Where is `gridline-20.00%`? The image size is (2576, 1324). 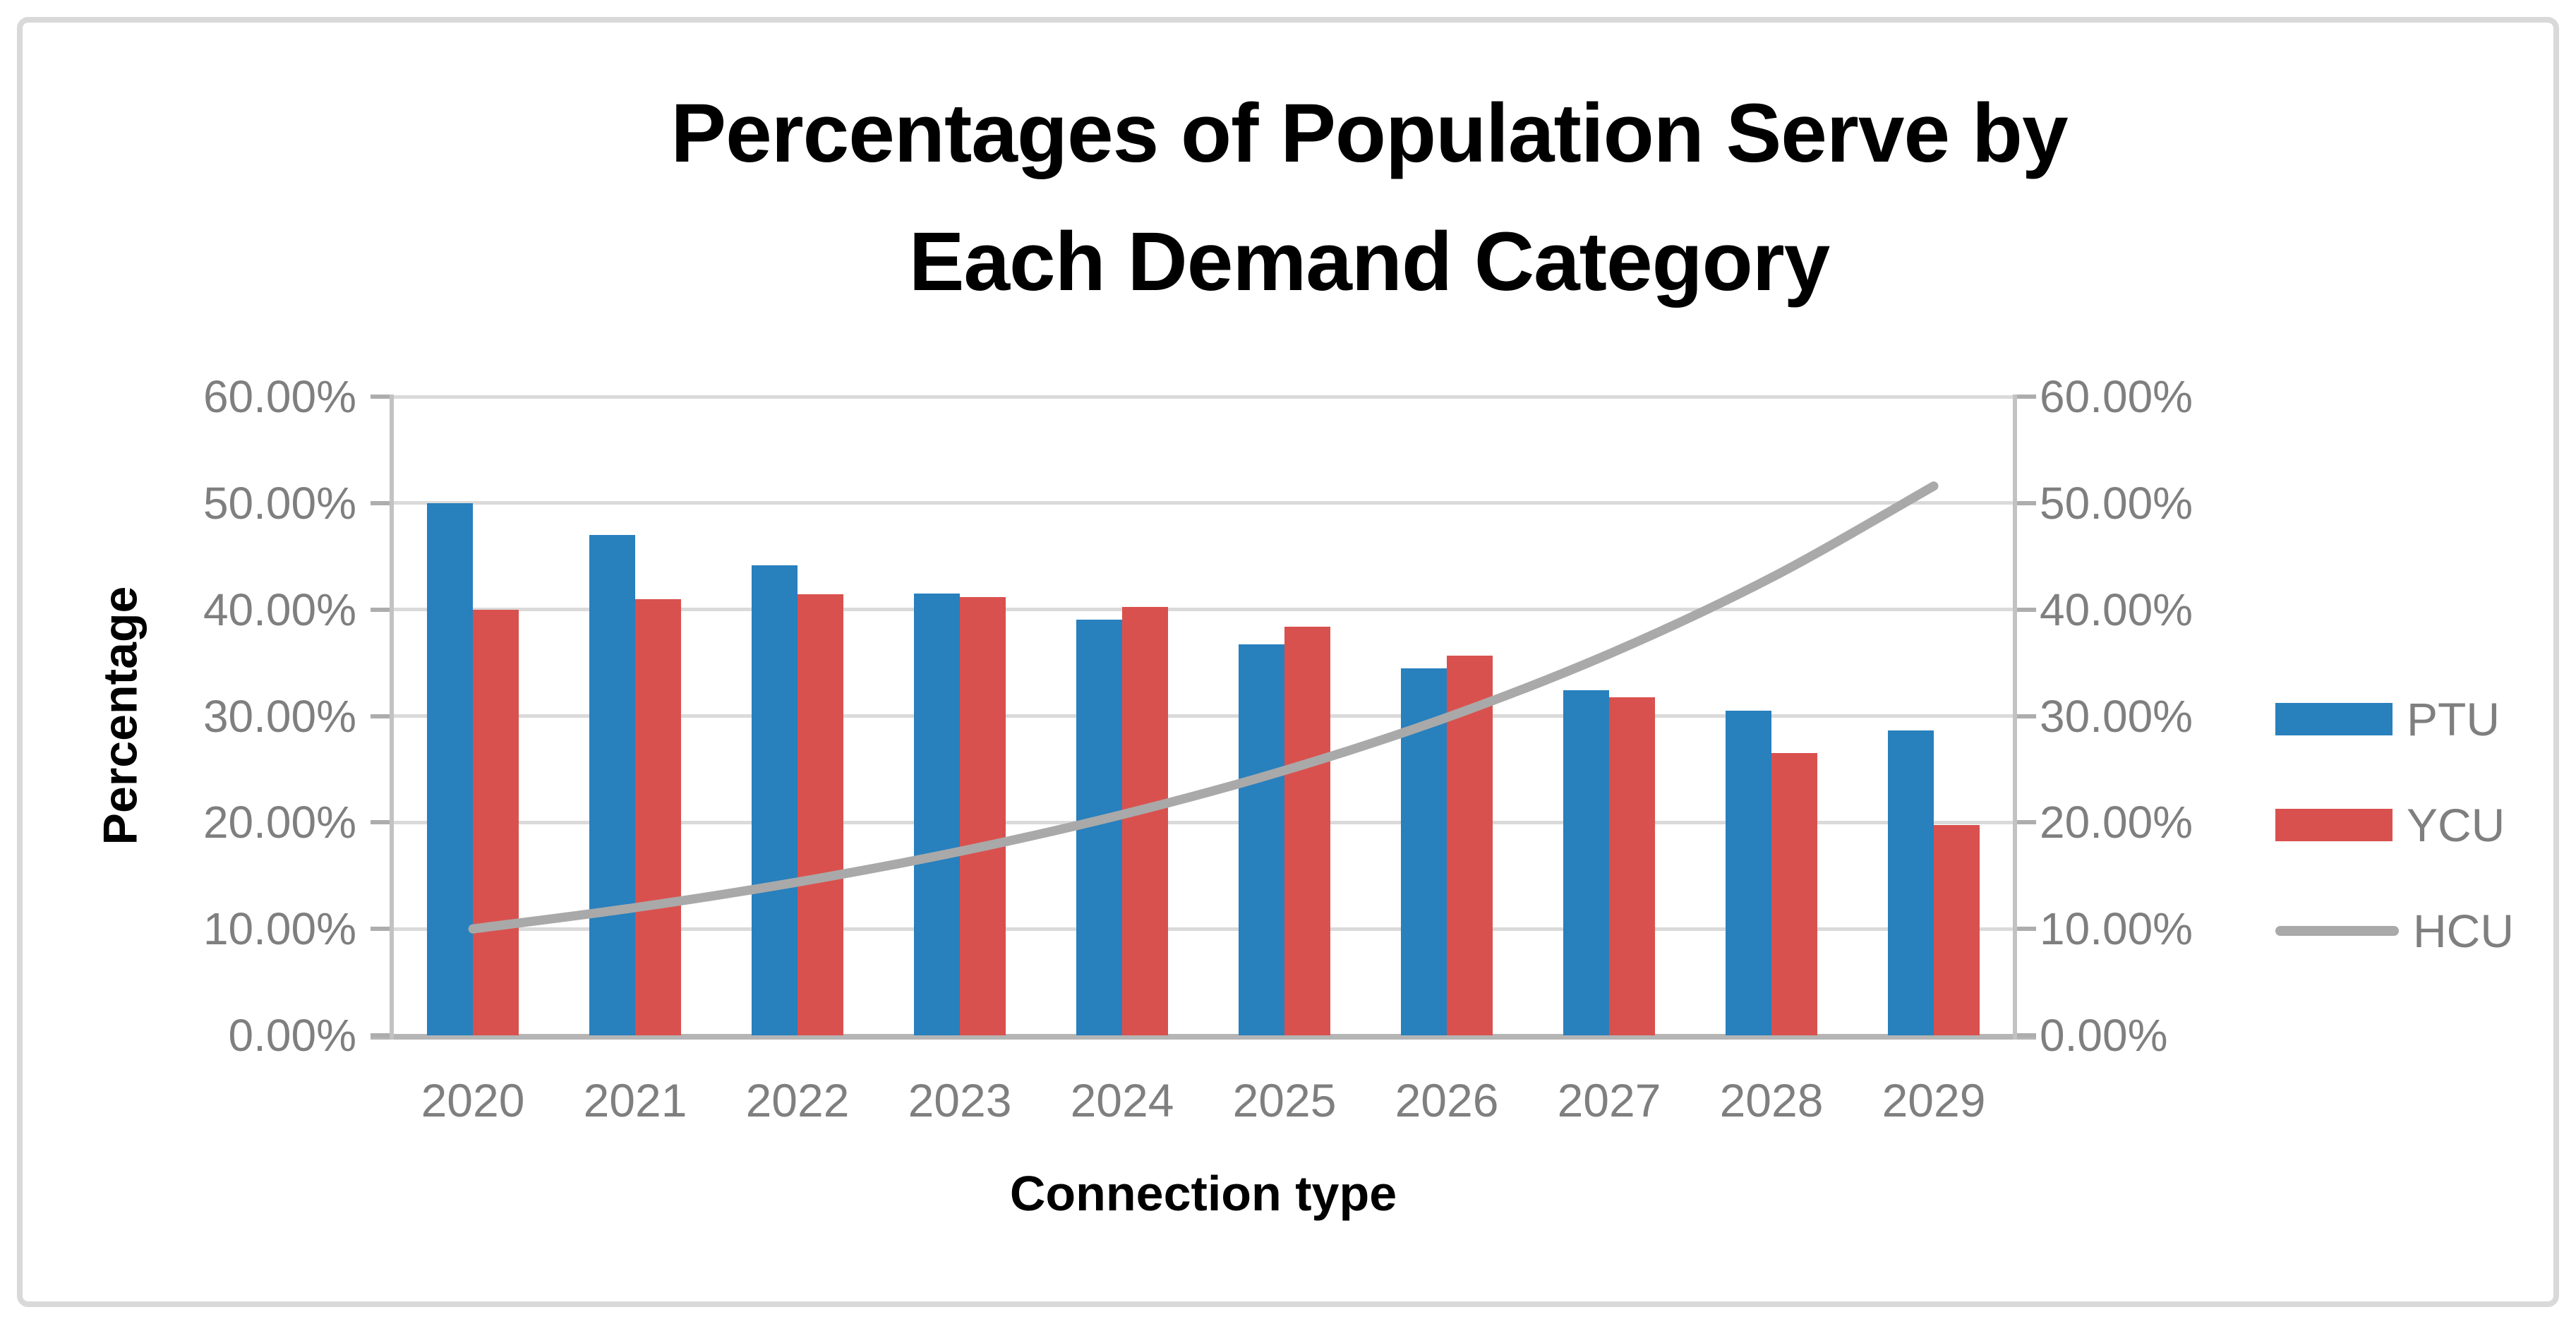 gridline-20.00% is located at coordinates (1203, 822).